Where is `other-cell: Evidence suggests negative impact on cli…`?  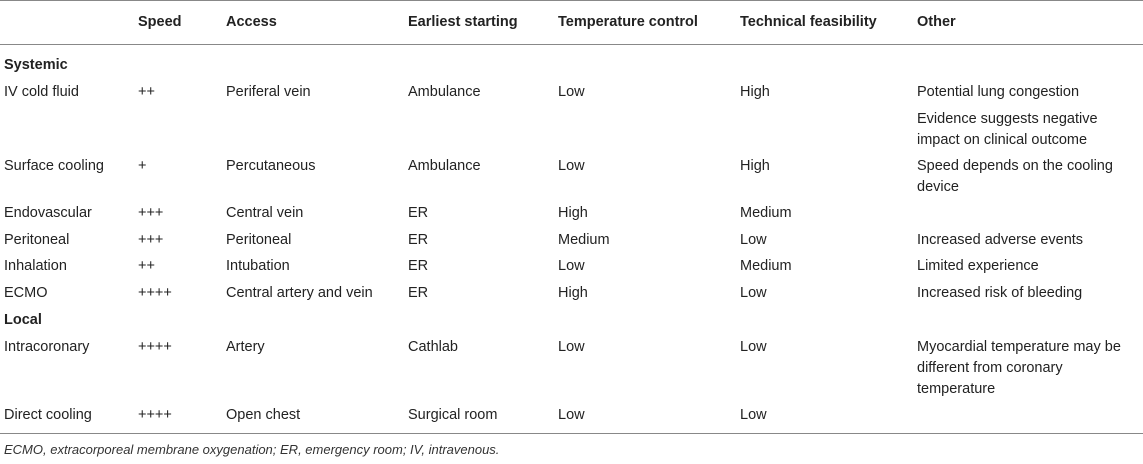 other-cell: Evidence suggests negative impact on cli… is located at coordinates (1007, 129).